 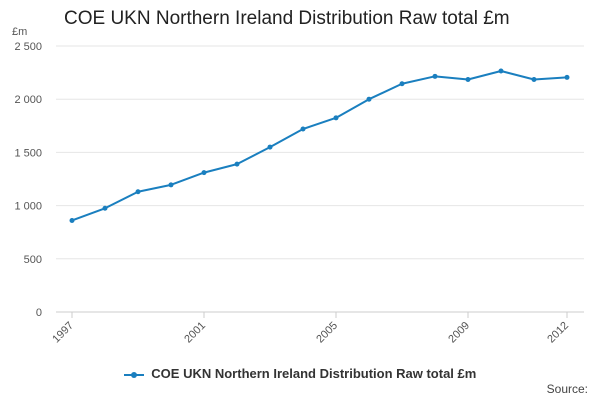 I want to click on y-tick-label: 500, so click(x=33, y=260).